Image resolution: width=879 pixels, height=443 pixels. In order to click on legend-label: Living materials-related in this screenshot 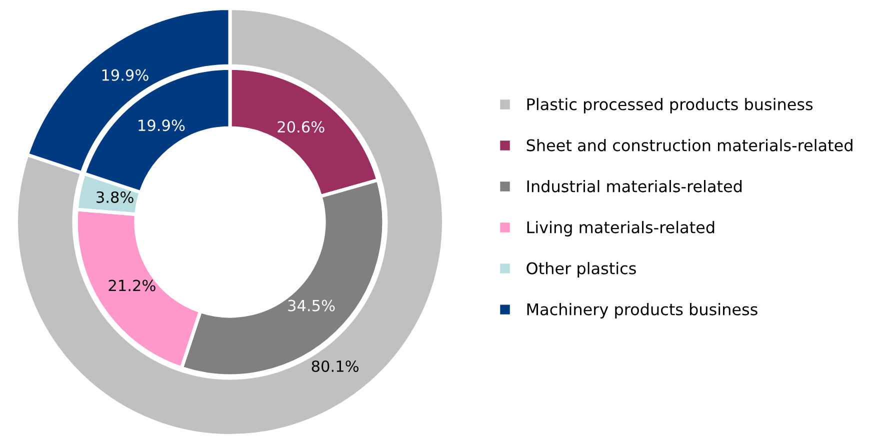, I will do `click(620, 228)`.